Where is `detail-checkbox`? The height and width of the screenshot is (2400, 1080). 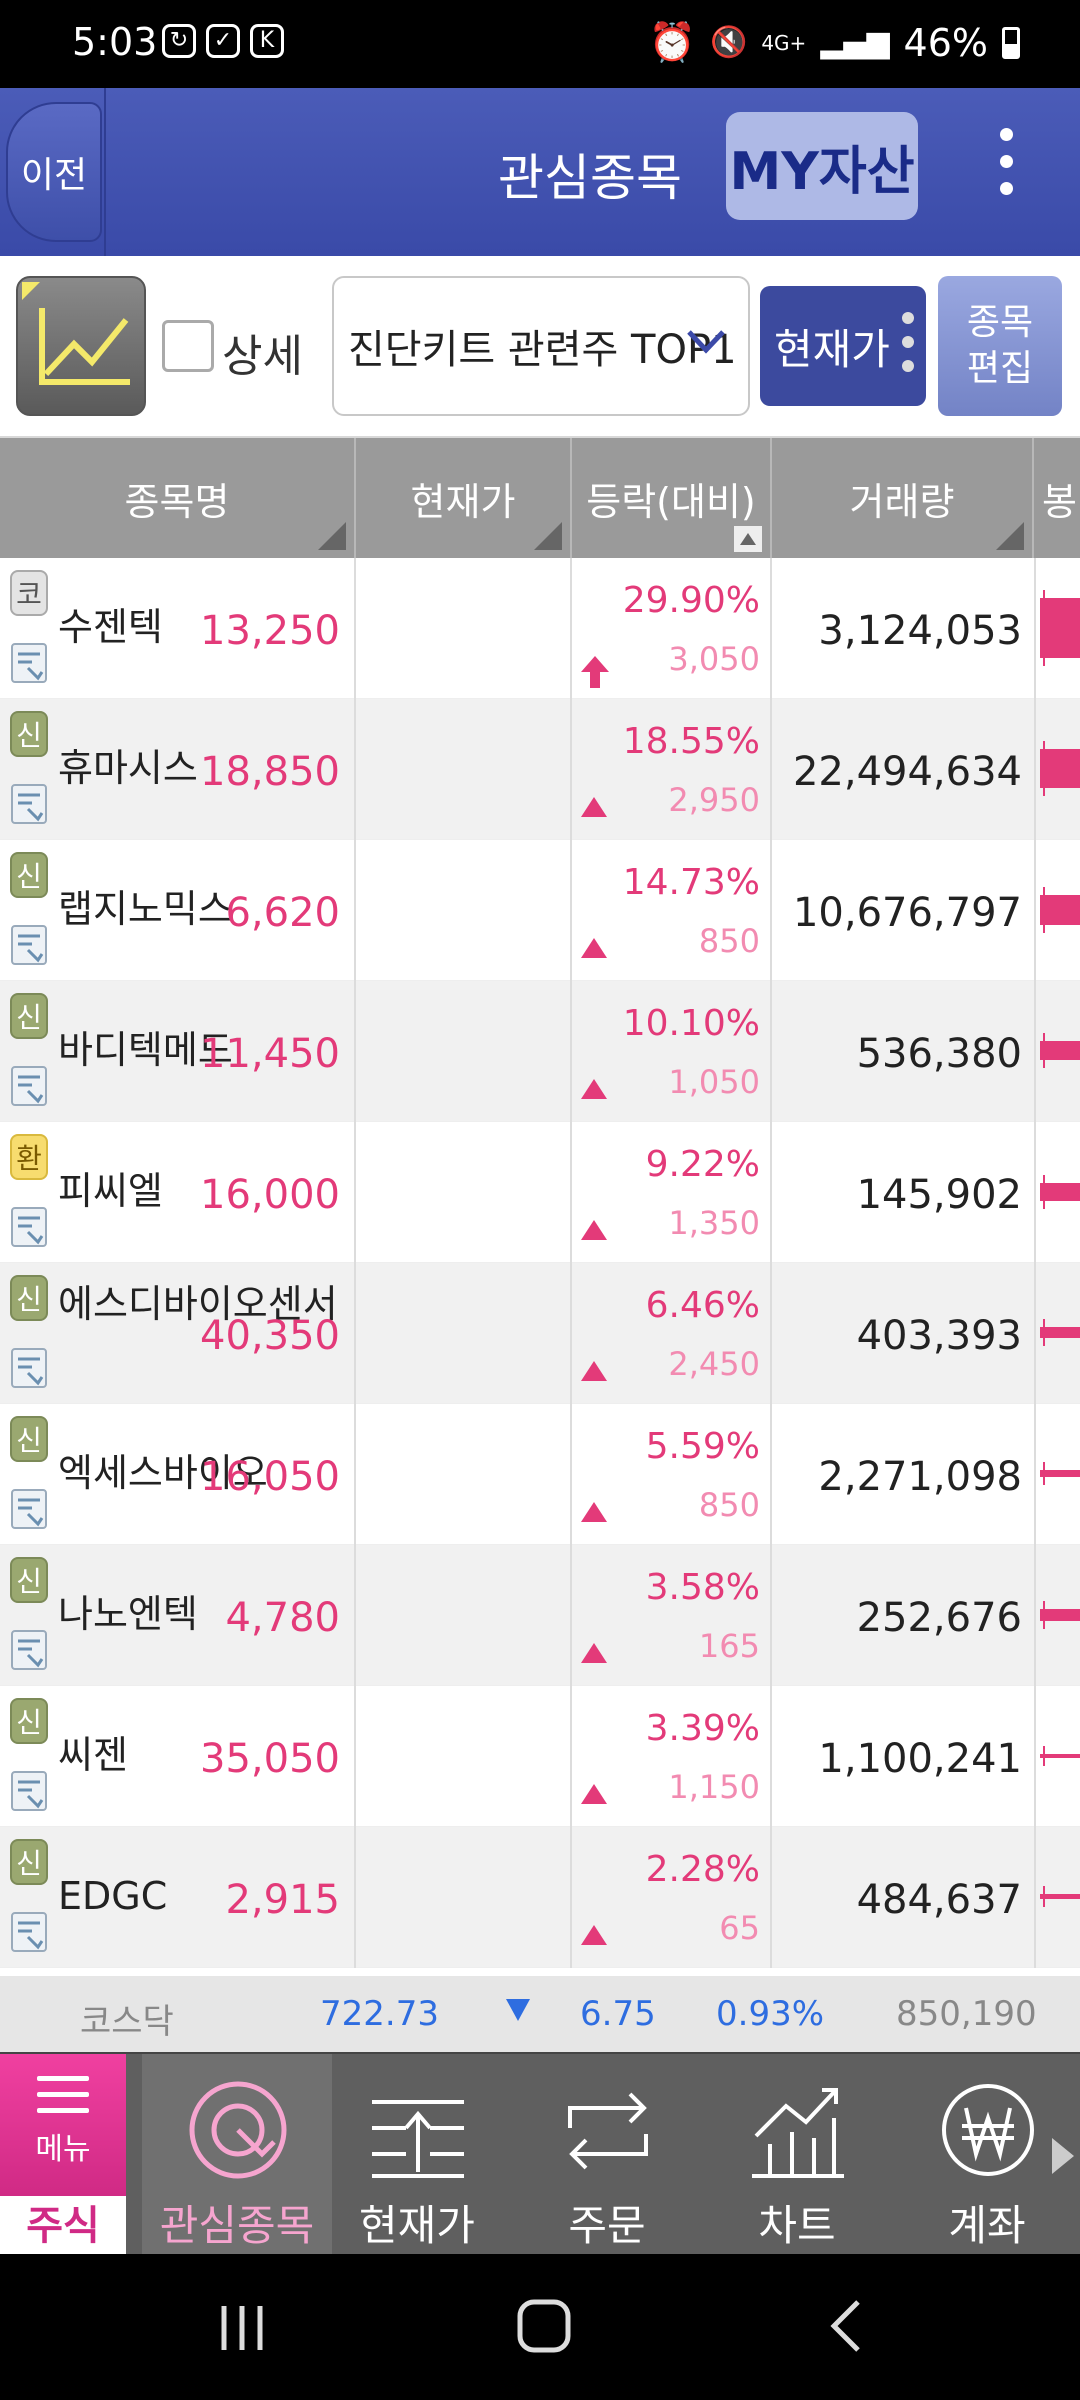
detail-checkbox is located at coordinates (188, 346).